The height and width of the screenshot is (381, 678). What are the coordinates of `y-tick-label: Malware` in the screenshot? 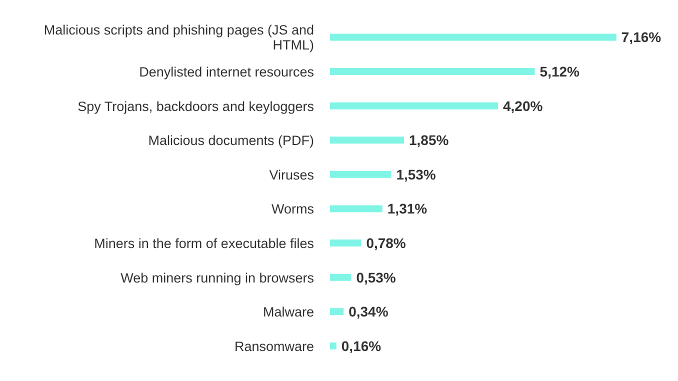 It's located at (288, 312).